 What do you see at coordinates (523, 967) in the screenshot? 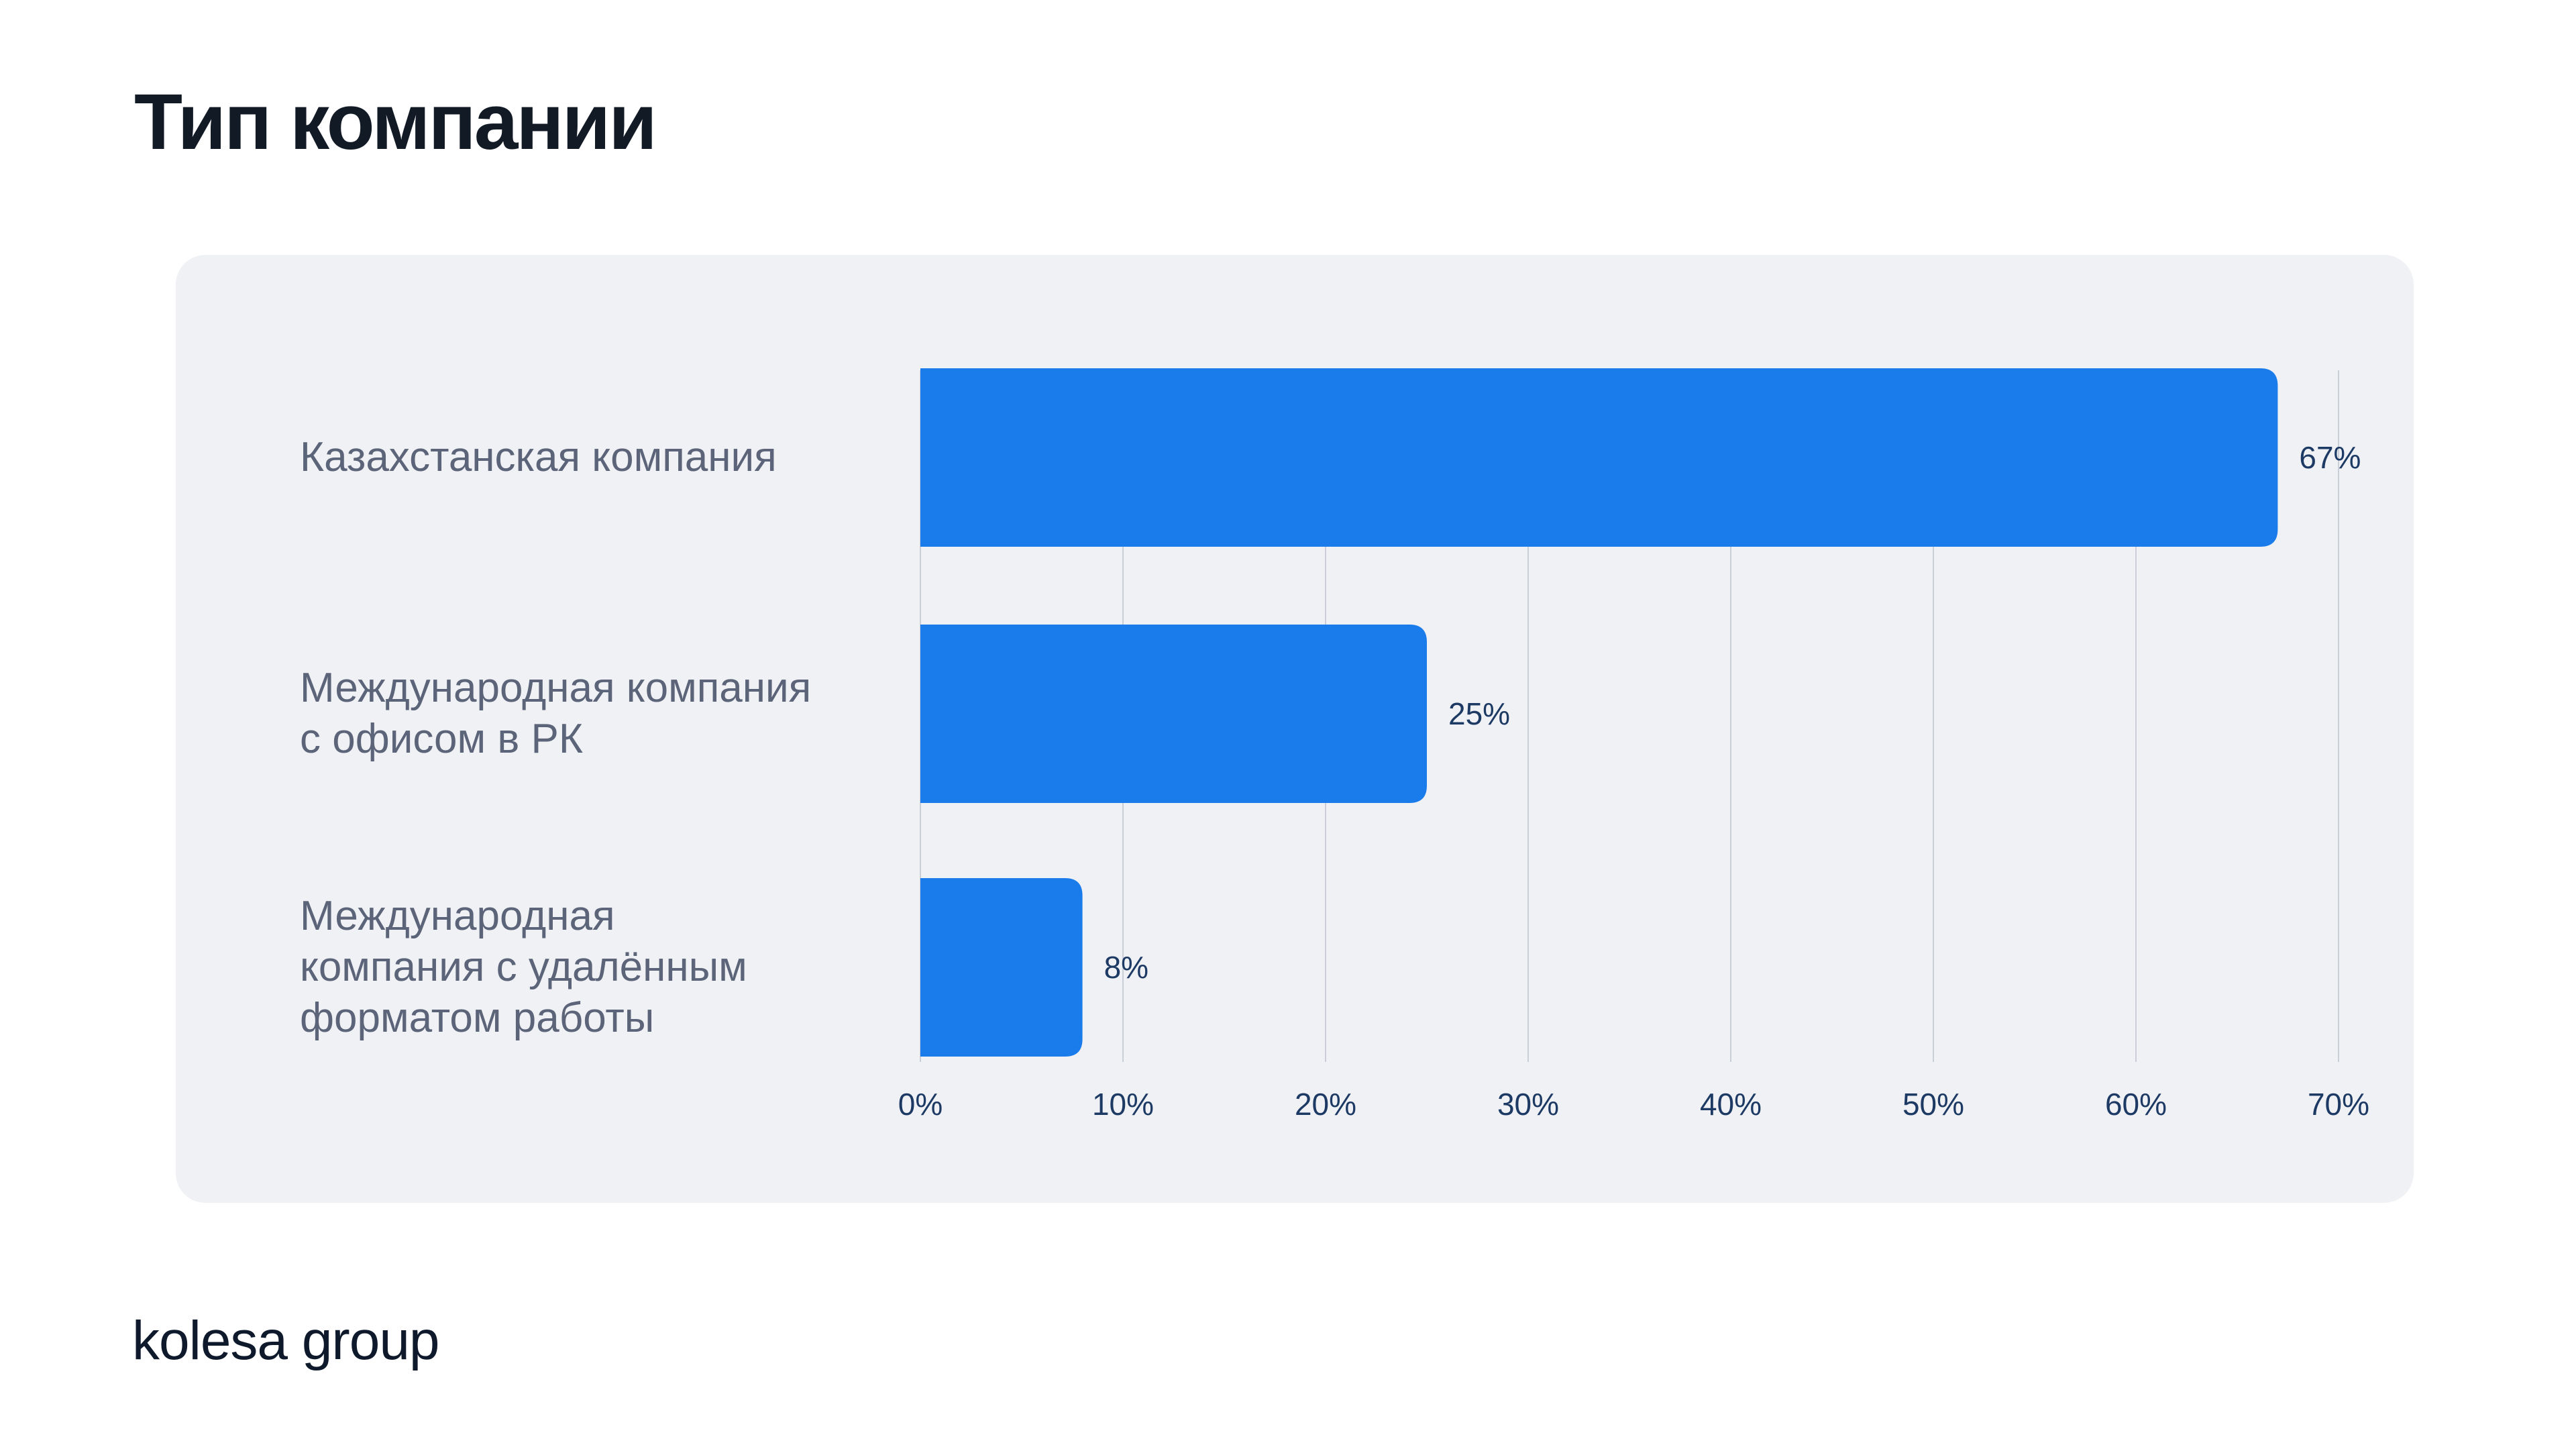
I see `category-label-line: компания с удалённым` at bounding box center [523, 967].